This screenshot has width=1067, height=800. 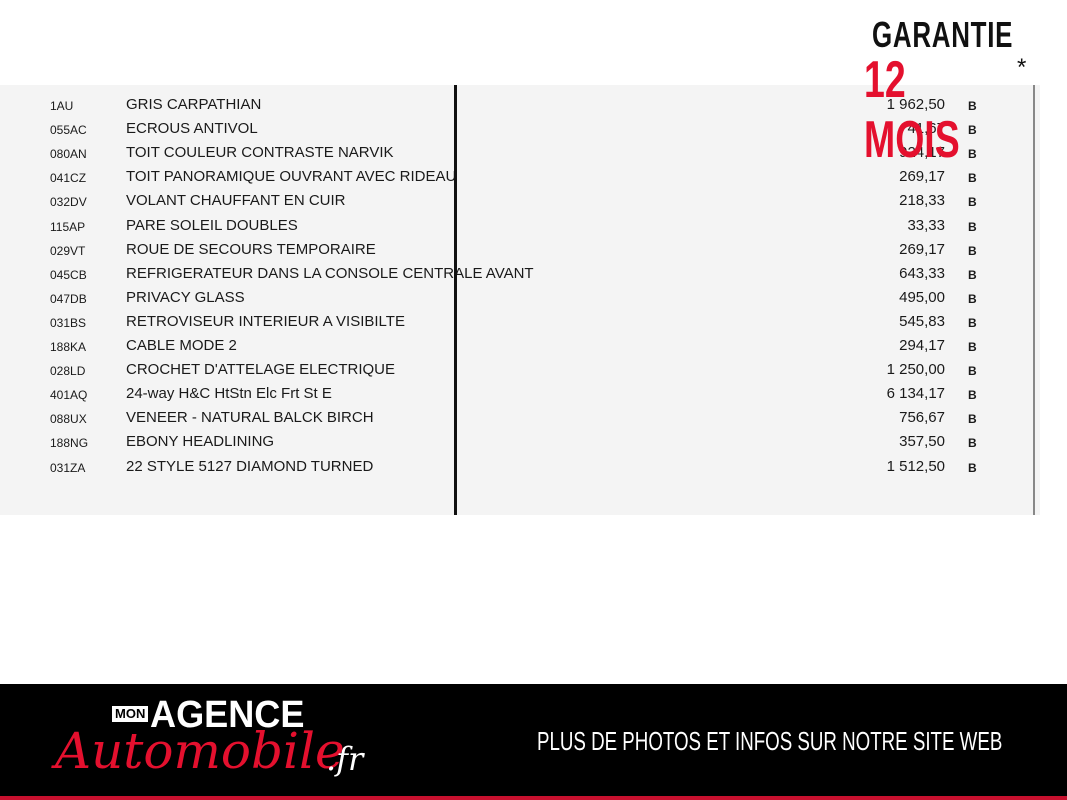 I want to click on option-price: 357,50, so click(x=922, y=442).